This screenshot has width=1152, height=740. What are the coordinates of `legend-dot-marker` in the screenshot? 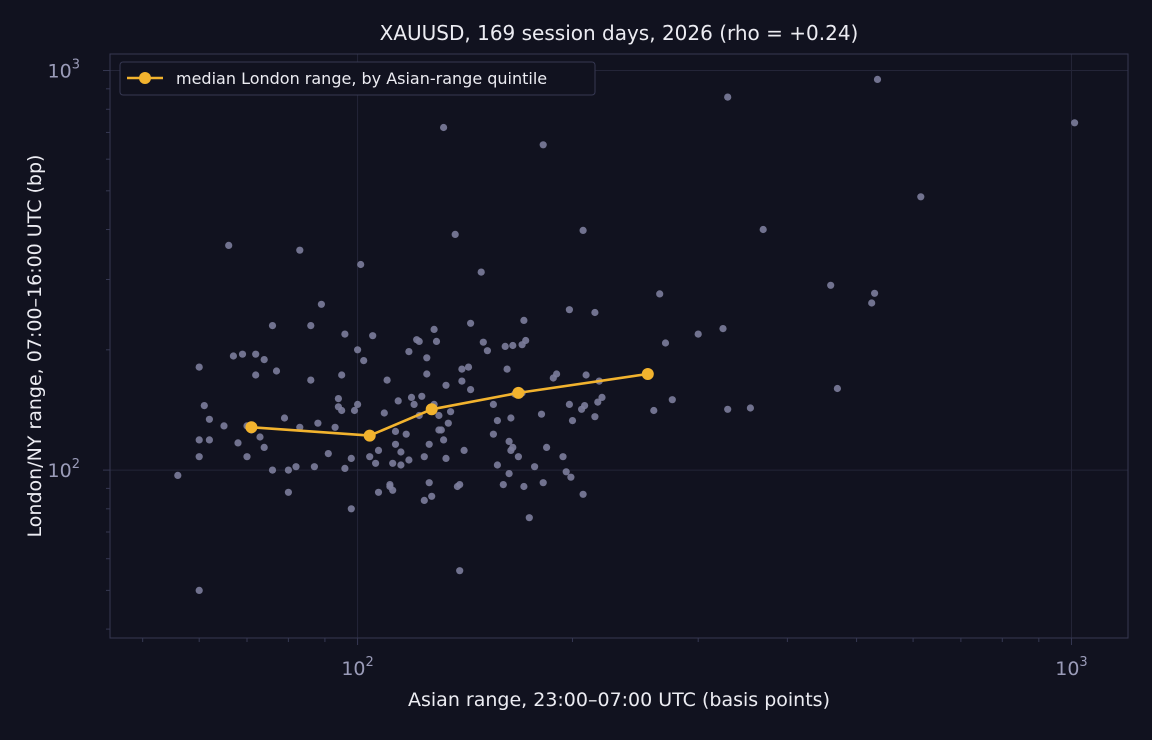 It's located at (145, 78).